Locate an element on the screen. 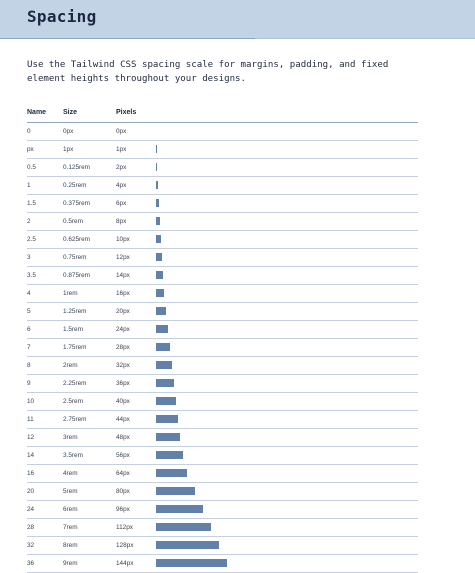  table-row: 0.5 0.125rem 2px is located at coordinates (222, 168).